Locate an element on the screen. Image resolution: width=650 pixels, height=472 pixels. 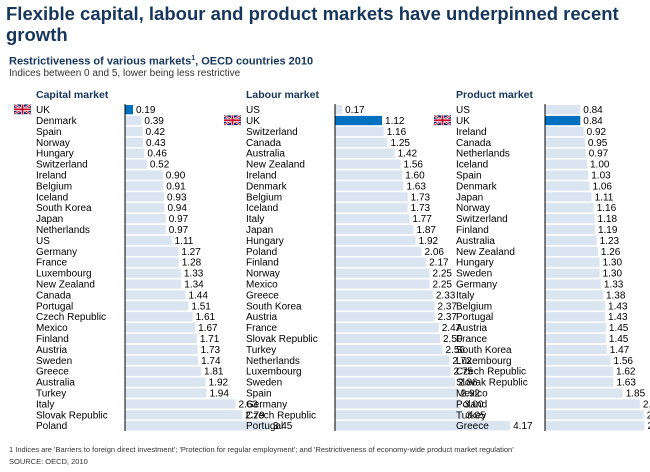
category-label-germany: Germany is located at coordinates (56, 252).